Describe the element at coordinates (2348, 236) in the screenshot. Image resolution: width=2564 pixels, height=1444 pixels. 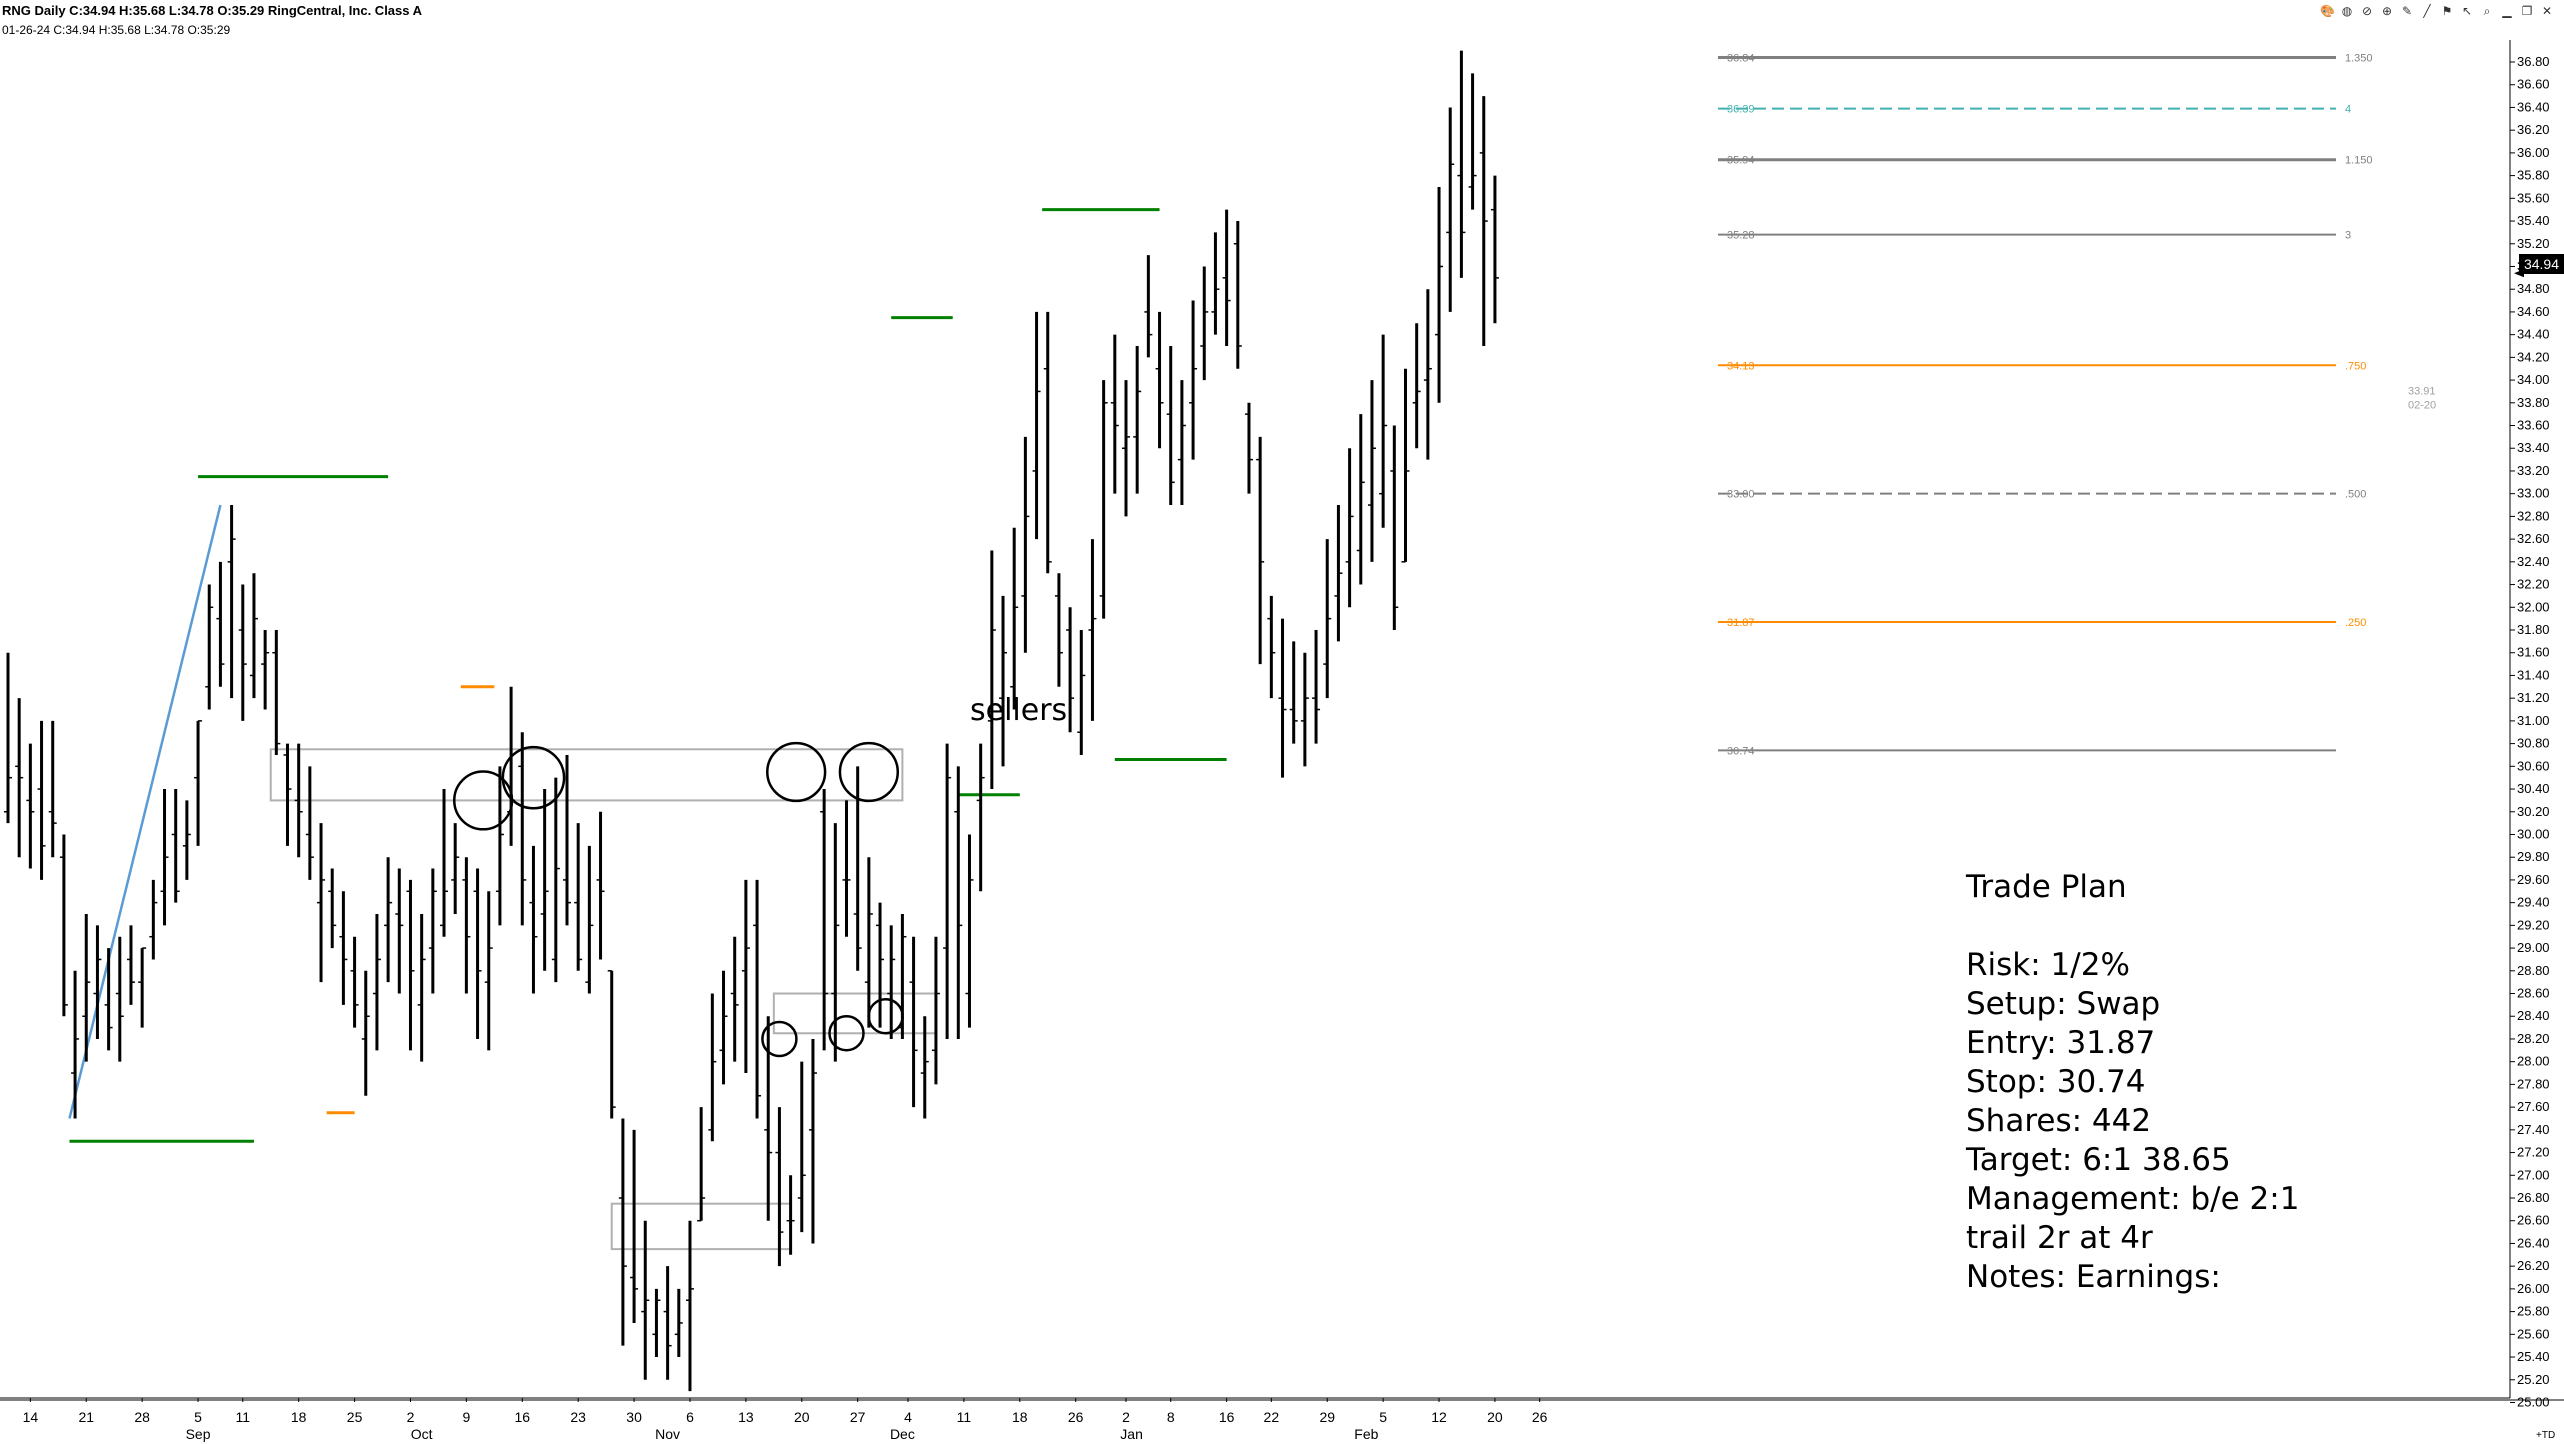
I see `fib-level-ratio-label: 3` at that location.